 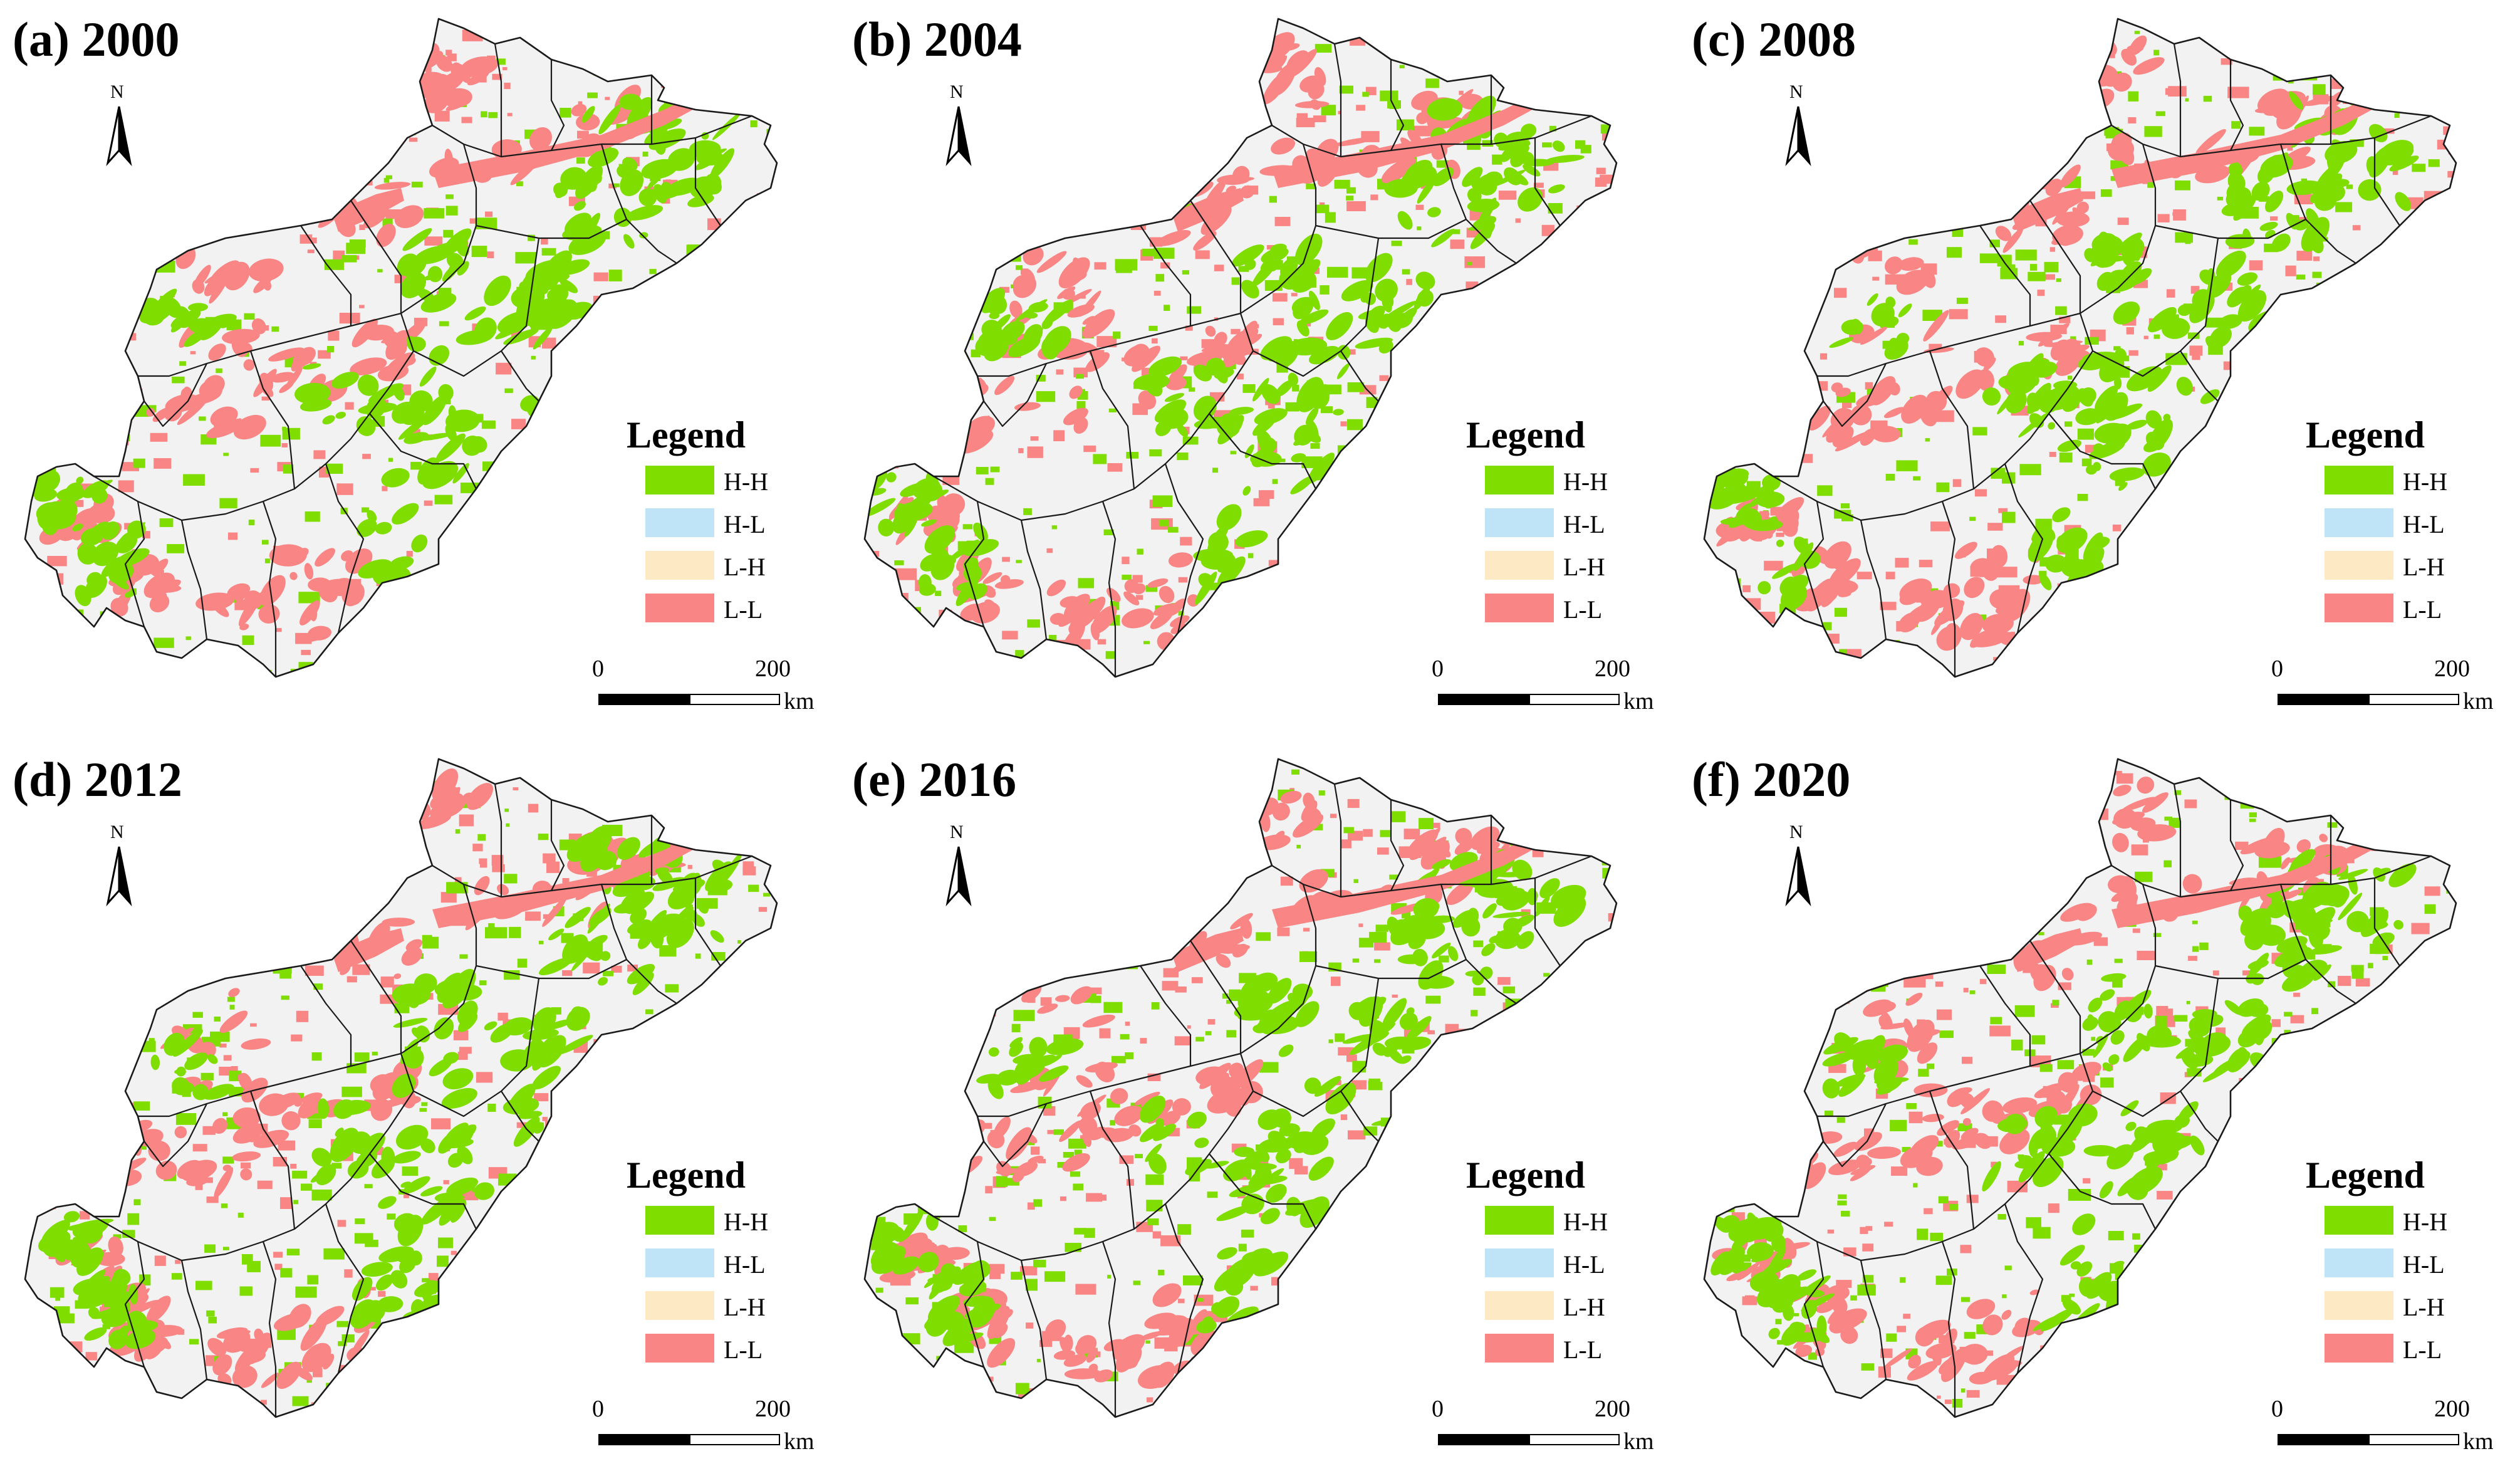 I want to click on legend: Legend H-H H-L L-H L-L, so click(x=730, y=1261).